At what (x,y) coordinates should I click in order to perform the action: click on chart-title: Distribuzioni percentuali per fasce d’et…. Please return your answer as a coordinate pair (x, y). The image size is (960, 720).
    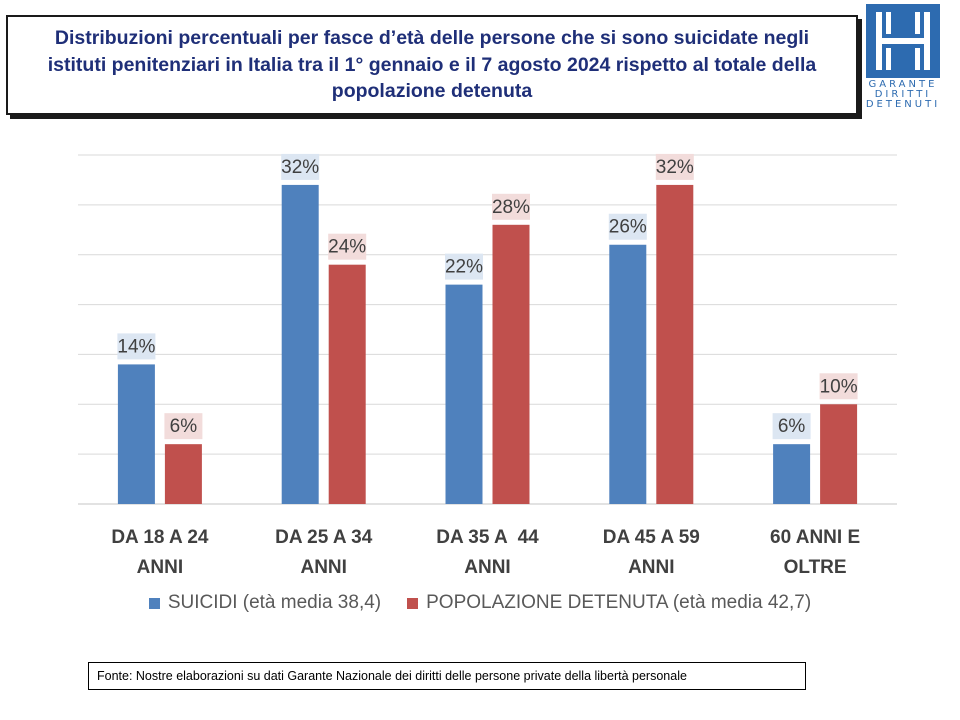
    Looking at the image, I should click on (432, 64).